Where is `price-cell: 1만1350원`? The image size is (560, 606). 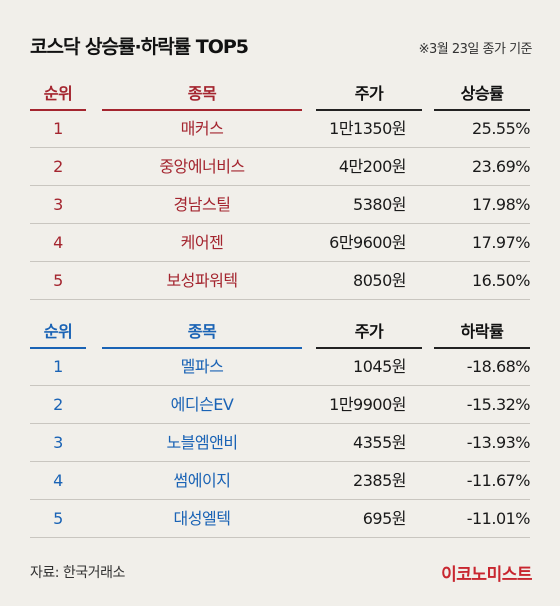
price-cell: 1만1350원 is located at coordinates (367, 128).